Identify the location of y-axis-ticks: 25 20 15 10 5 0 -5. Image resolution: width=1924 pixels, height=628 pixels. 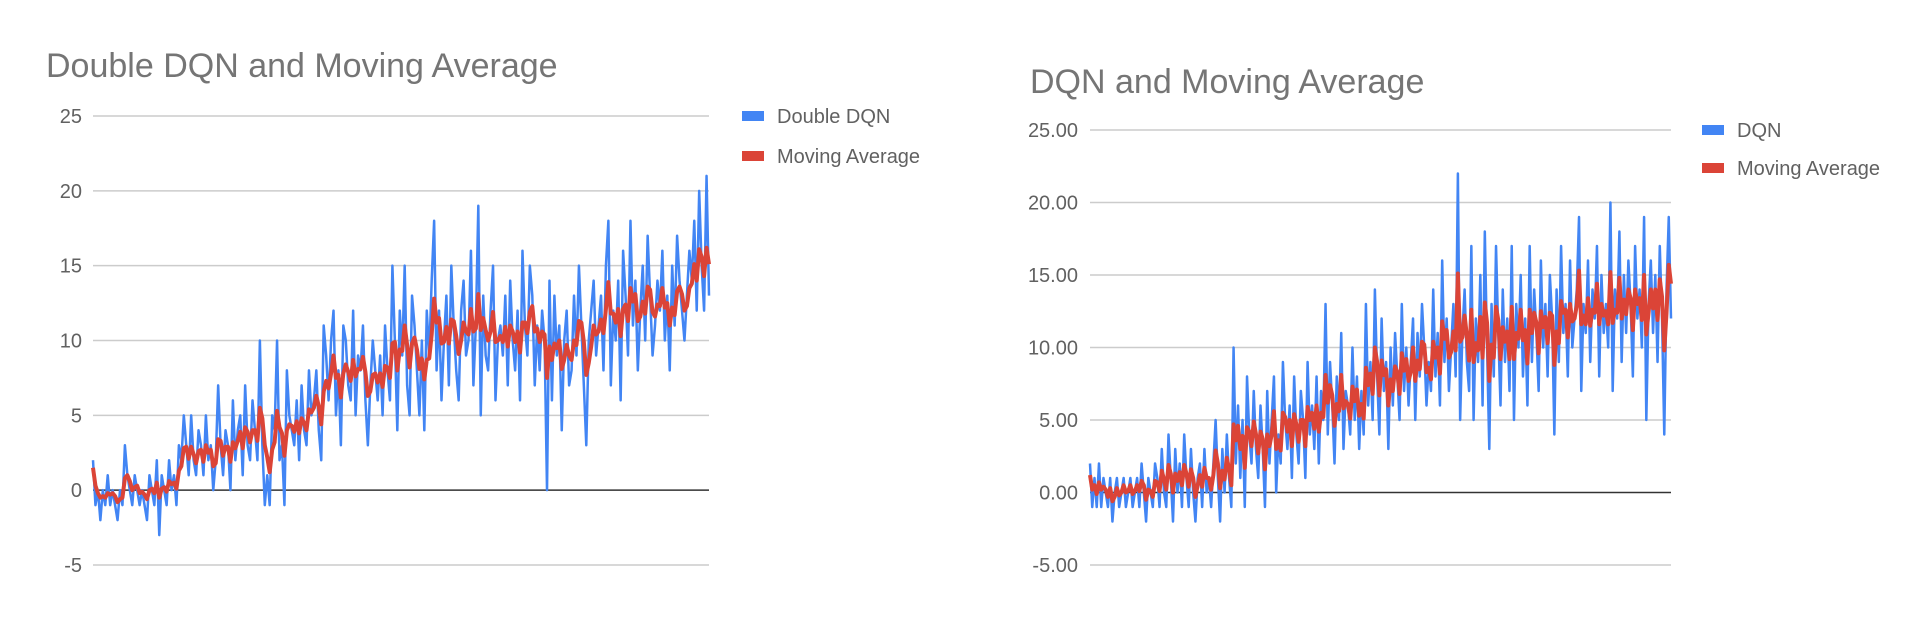
(71, 341).